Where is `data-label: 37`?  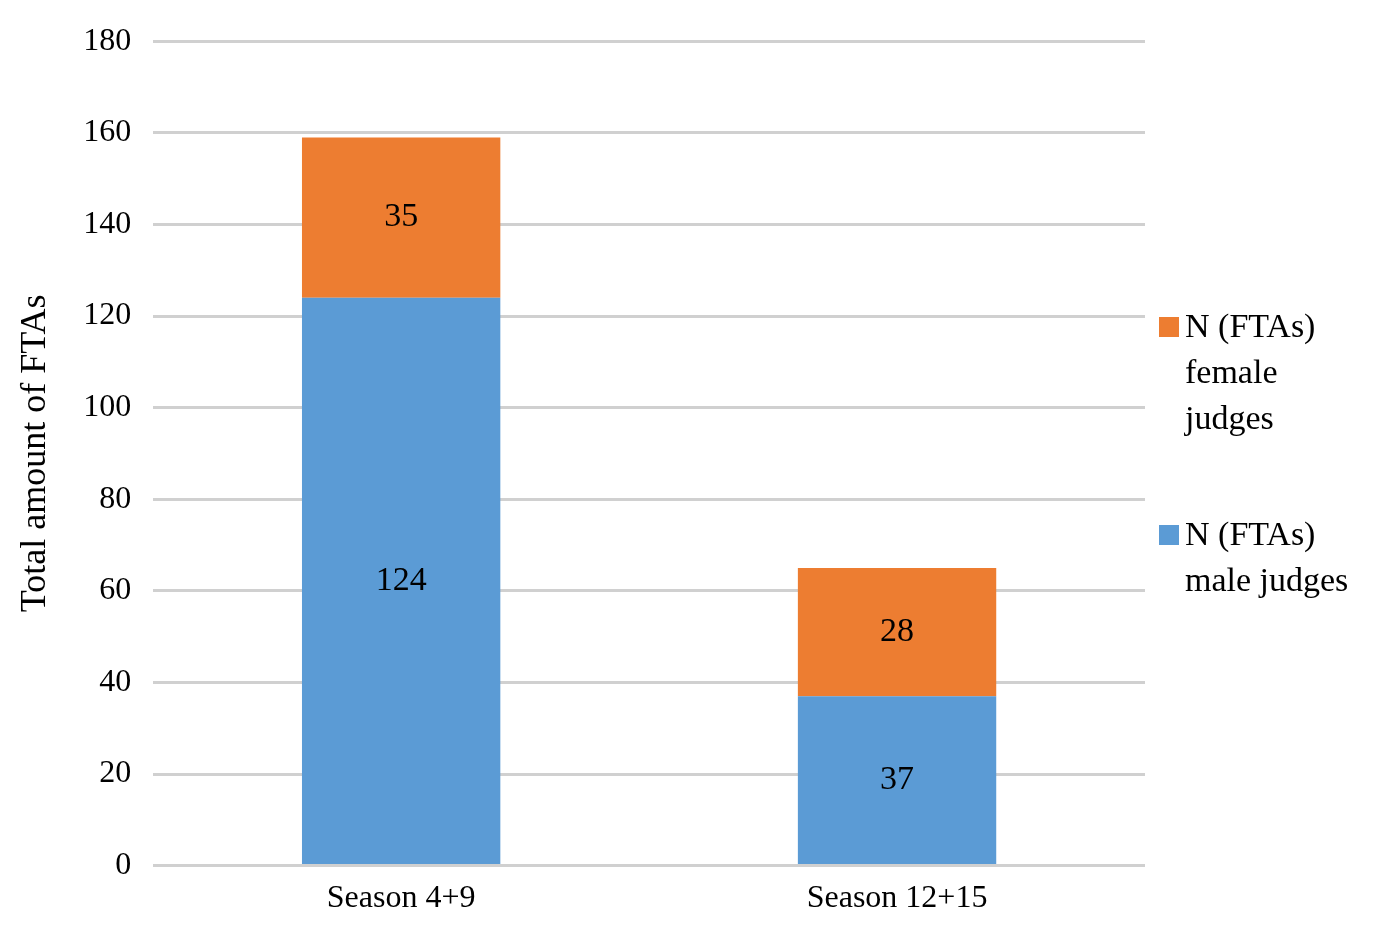
data-label: 37 is located at coordinates (897, 778).